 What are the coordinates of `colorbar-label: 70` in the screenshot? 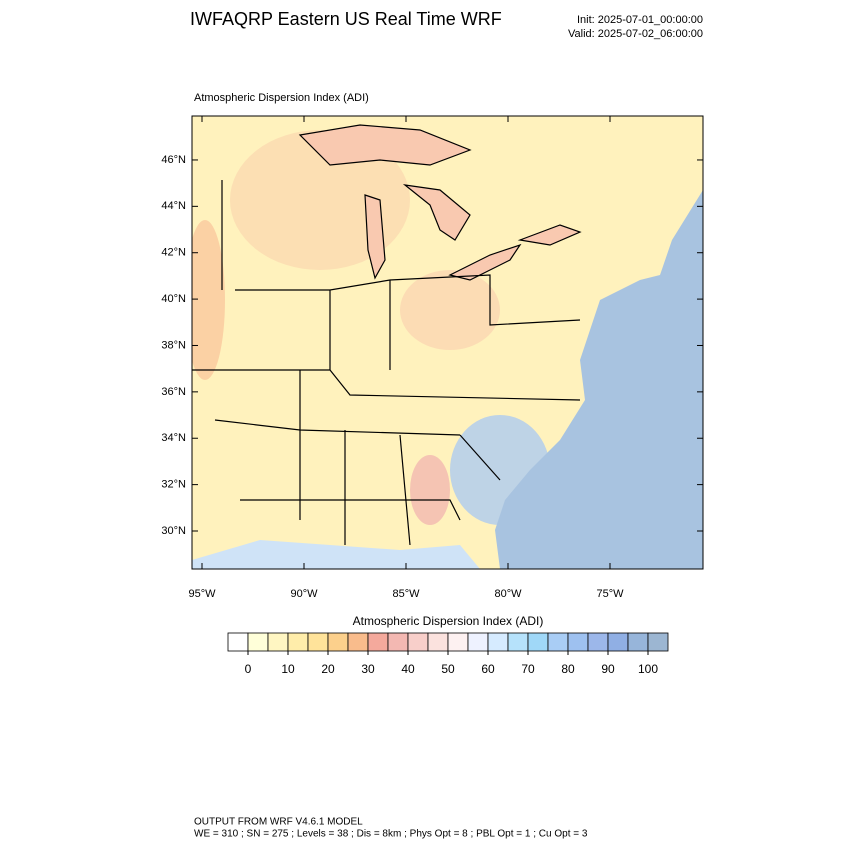 It's located at (528, 669).